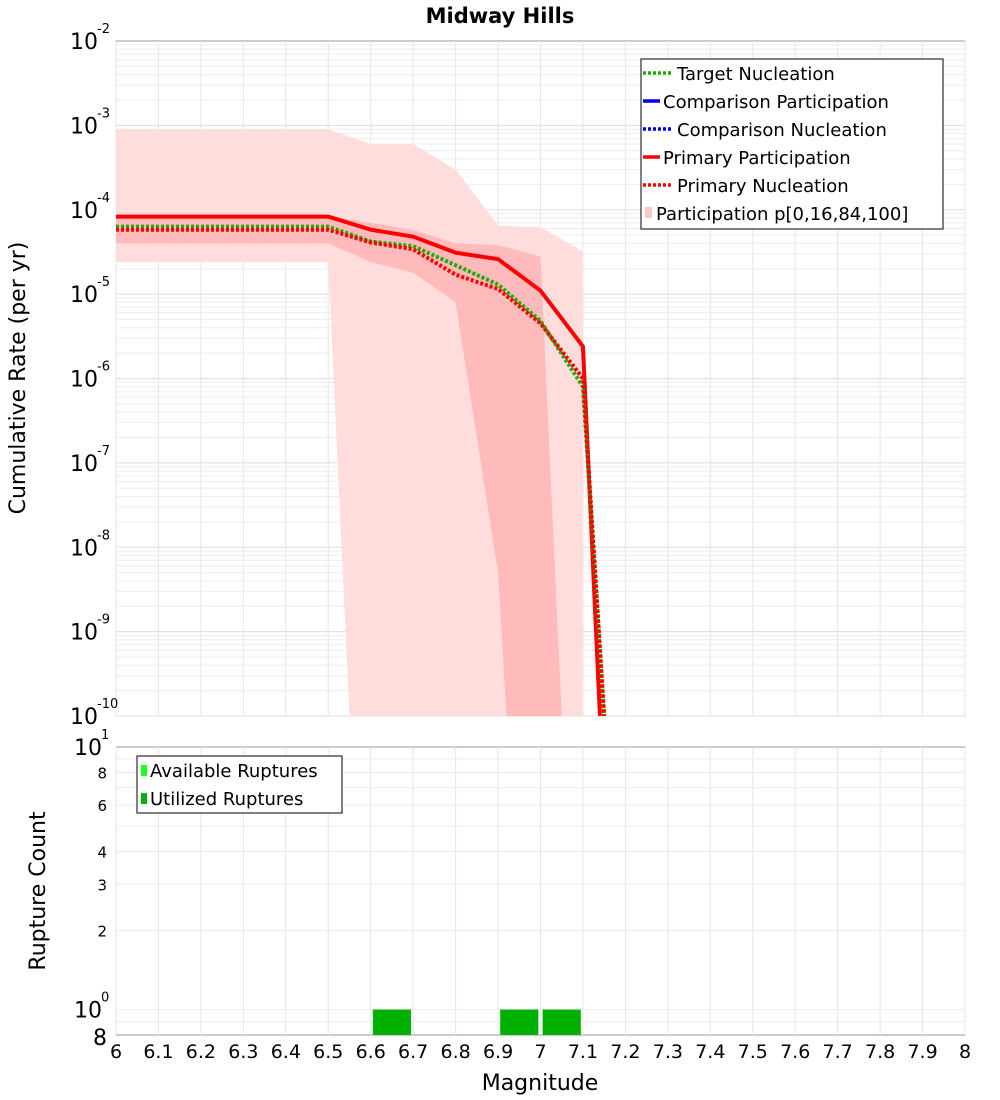 This screenshot has height=1100, width=1000. I want to click on rate-y-tick-exponent: -10, so click(107, 704).